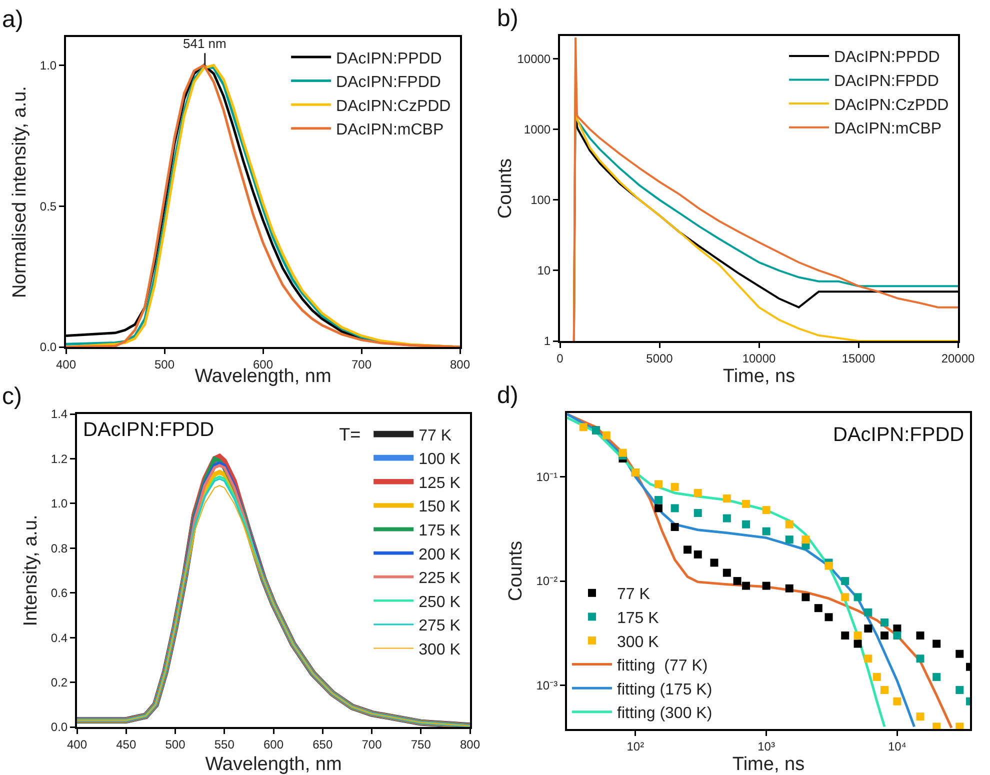  Describe the element at coordinates (537, 129) in the screenshot. I see `y-tick-label: 1000` at that location.